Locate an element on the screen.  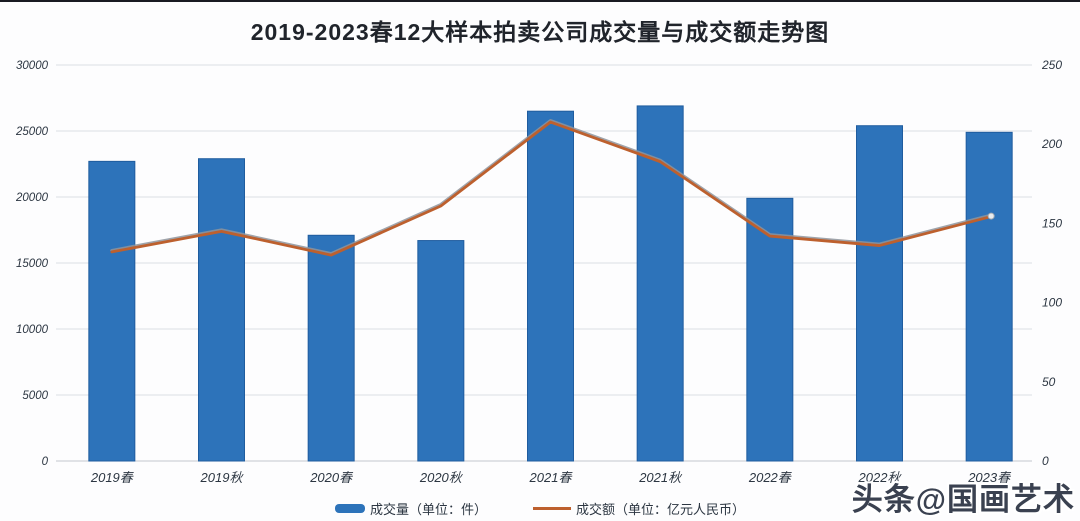
legend-item-amount: 成交额（单位：亿元人民币） is located at coordinates (639, 508).